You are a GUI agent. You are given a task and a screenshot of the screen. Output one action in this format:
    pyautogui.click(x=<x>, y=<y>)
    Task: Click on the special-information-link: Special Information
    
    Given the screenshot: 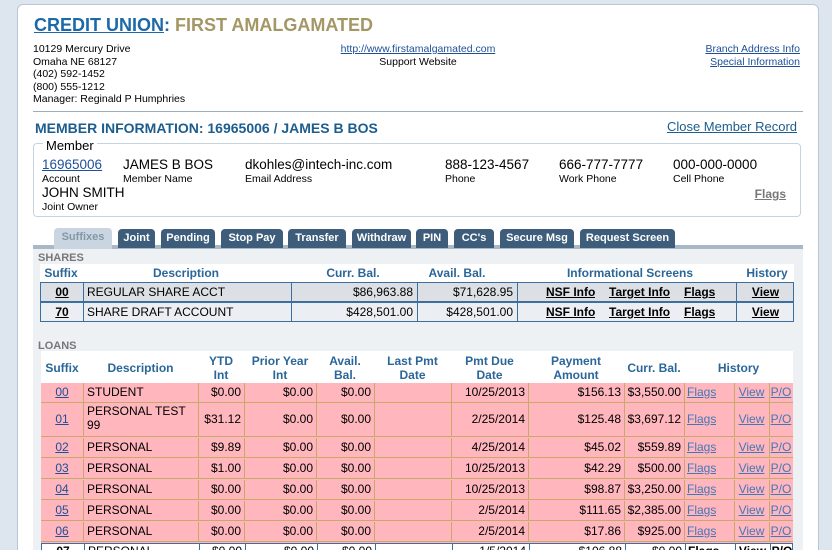 What is the action you would take?
    pyautogui.click(x=755, y=61)
    